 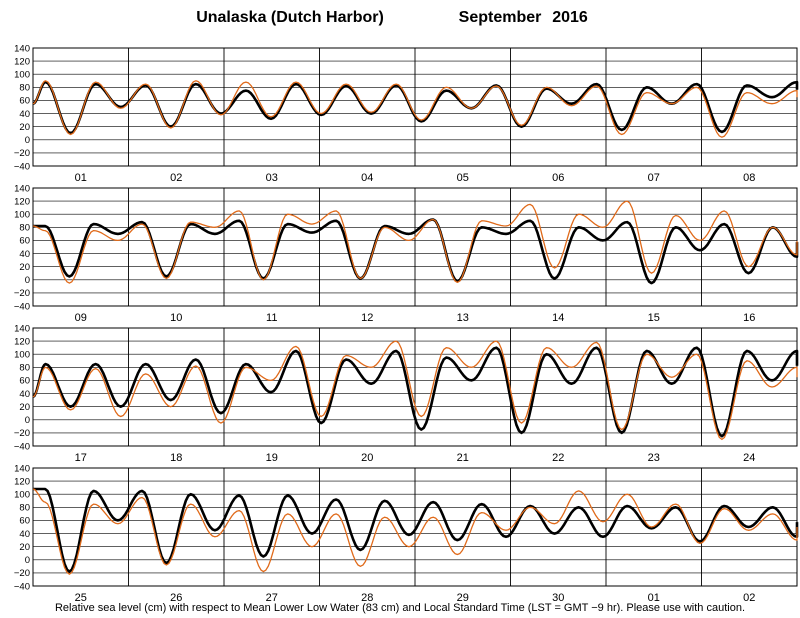 I want to click on day-label: 11, so click(x=271, y=318).